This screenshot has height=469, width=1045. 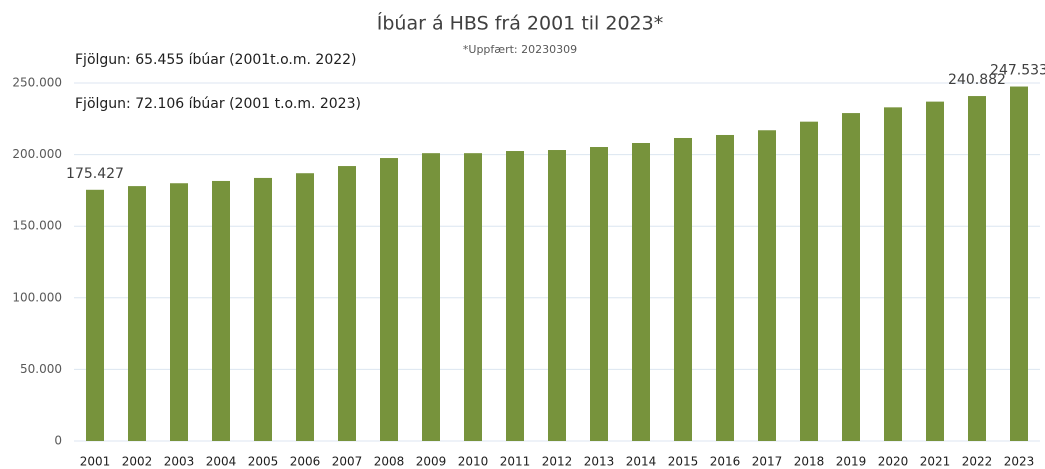 What do you see at coordinates (1017, 71) in the screenshot?
I see `data-label: 247.533` at bounding box center [1017, 71].